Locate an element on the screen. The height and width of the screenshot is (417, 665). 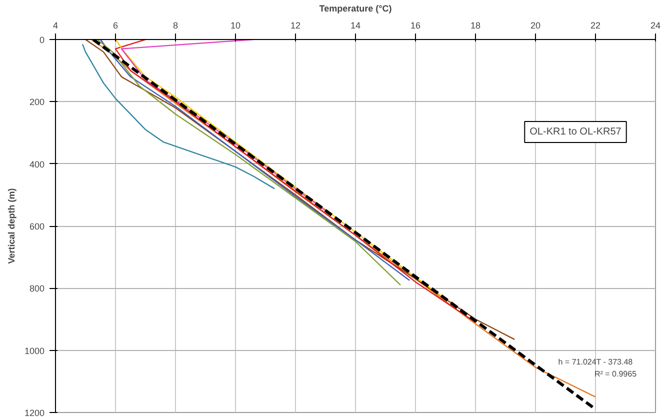
x-tick-label: 22 is located at coordinates (595, 25).